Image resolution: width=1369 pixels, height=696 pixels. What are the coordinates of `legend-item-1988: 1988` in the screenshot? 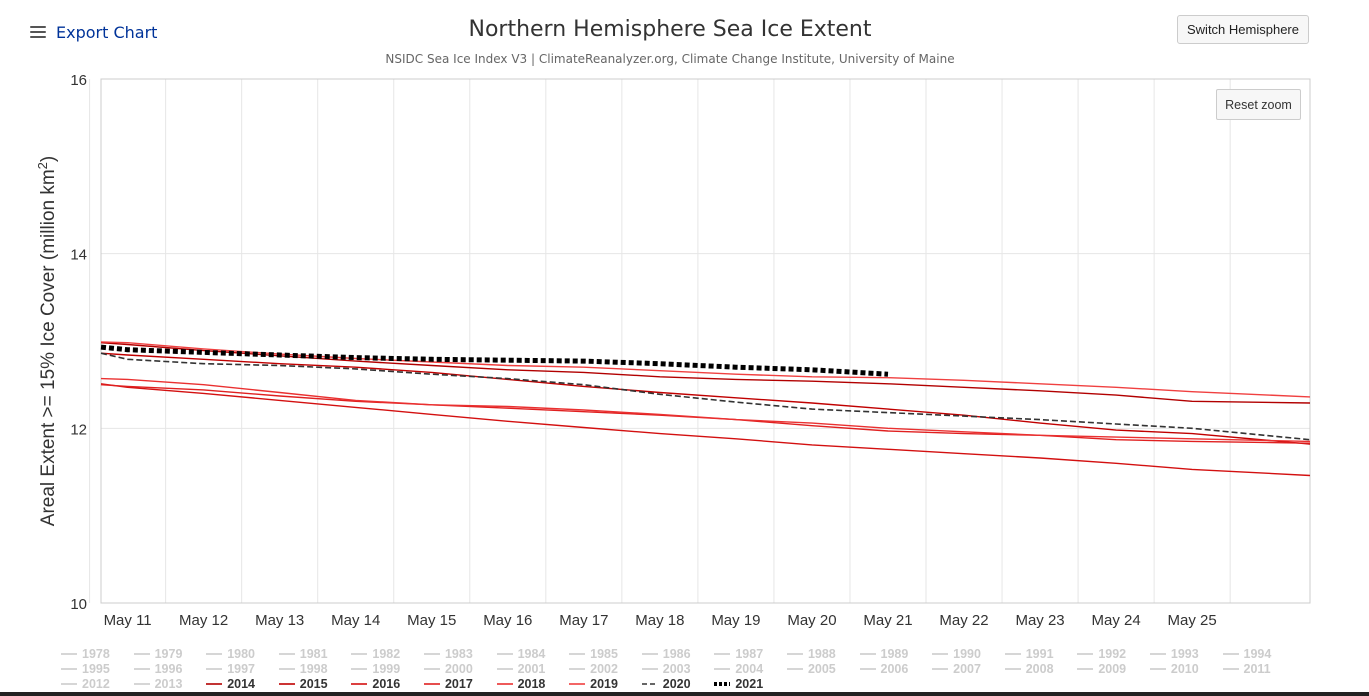 It's located at (822, 653).